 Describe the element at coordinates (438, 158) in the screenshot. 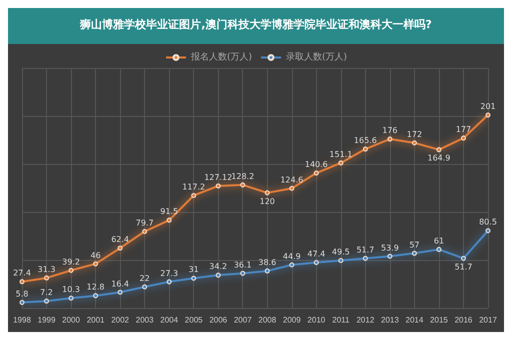

I see `data-label: 164.9` at that location.